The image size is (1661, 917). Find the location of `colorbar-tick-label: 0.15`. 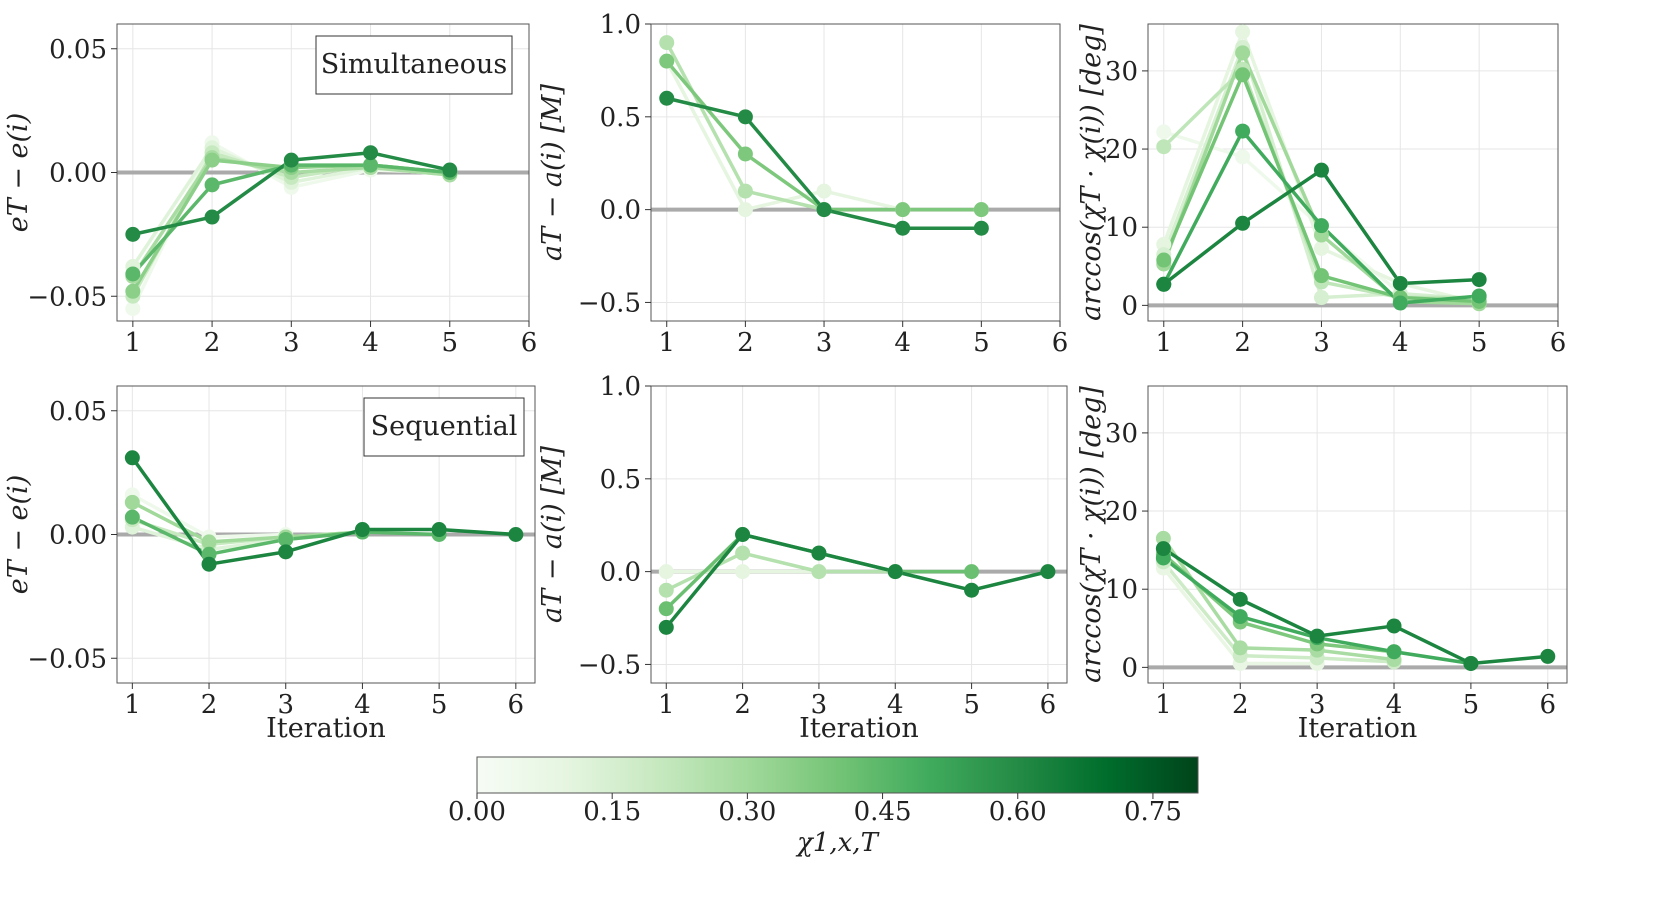

colorbar-tick-label: 0.15 is located at coordinates (612, 812).